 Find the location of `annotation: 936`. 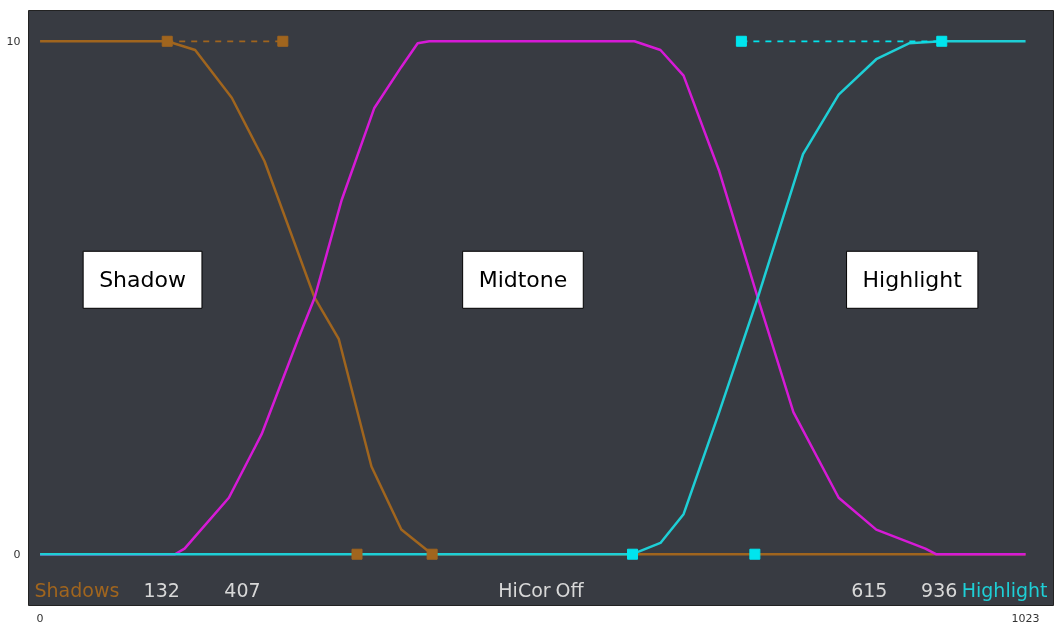

annotation: 936 is located at coordinates (939, 590).